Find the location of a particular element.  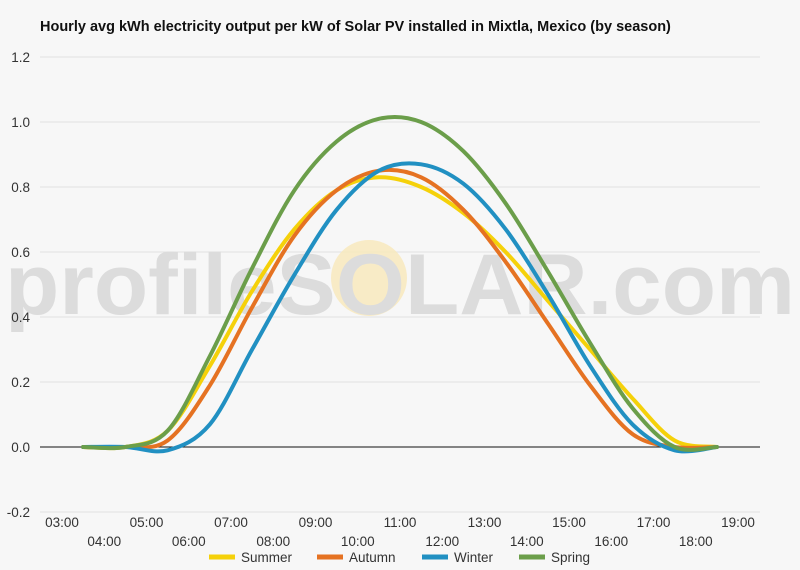

watermark-sun-icon is located at coordinates (369, 278).